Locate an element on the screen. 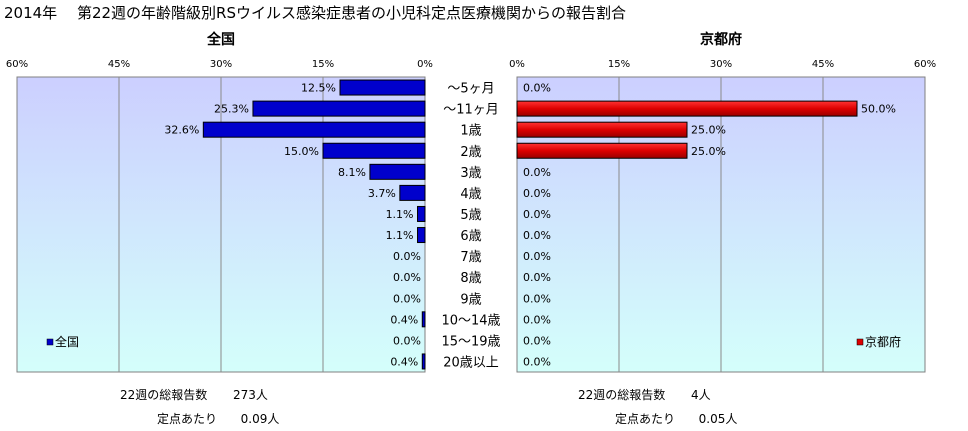 Image resolution: width=968 pixels, height=431 pixels. kyoto-per-label: 定点あたり is located at coordinates (645, 419).